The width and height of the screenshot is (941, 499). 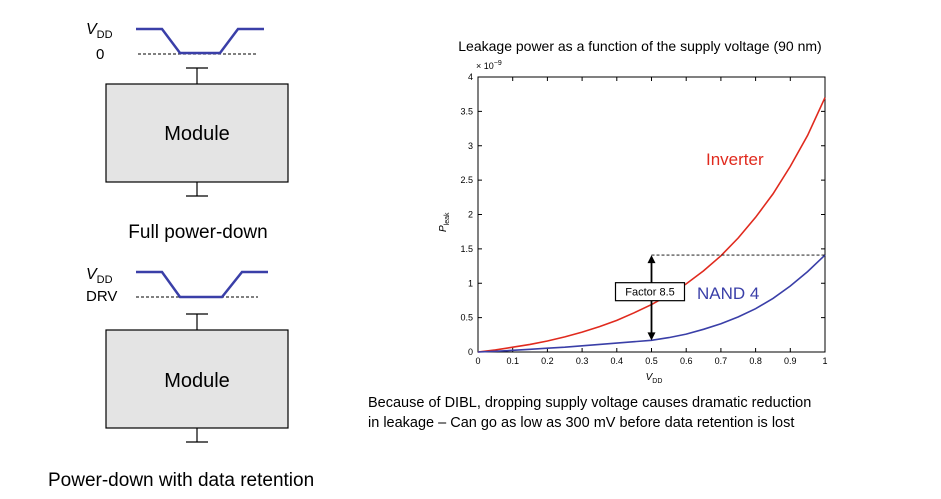 What do you see at coordinates (721, 361) in the screenshot?
I see `x-tick-label: 0.7` at bounding box center [721, 361].